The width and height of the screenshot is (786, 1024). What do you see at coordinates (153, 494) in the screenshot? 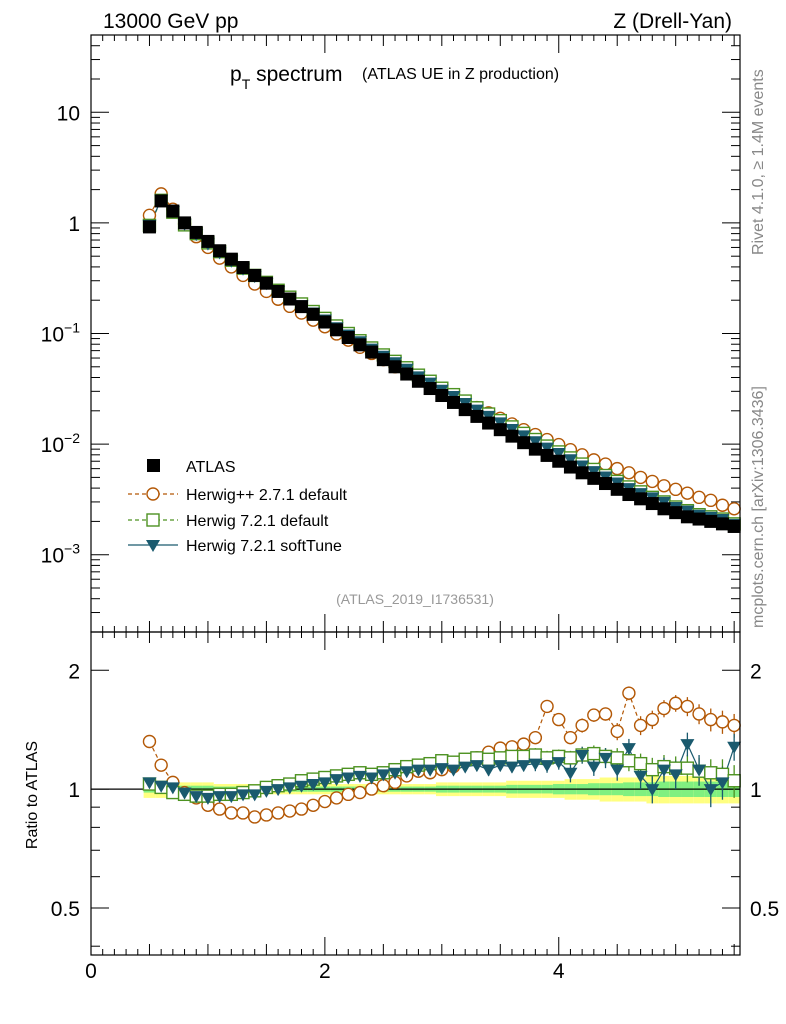
I see `legend-marker-herwigpp` at bounding box center [153, 494].